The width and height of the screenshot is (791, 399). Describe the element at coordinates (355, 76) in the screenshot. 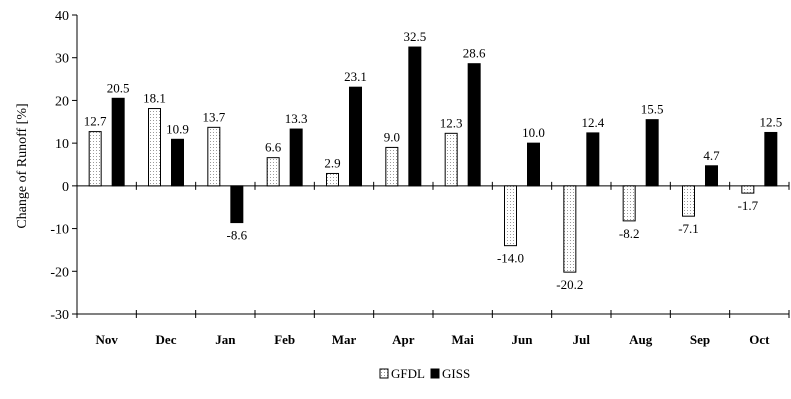

I see `data-label: 23.1` at that location.